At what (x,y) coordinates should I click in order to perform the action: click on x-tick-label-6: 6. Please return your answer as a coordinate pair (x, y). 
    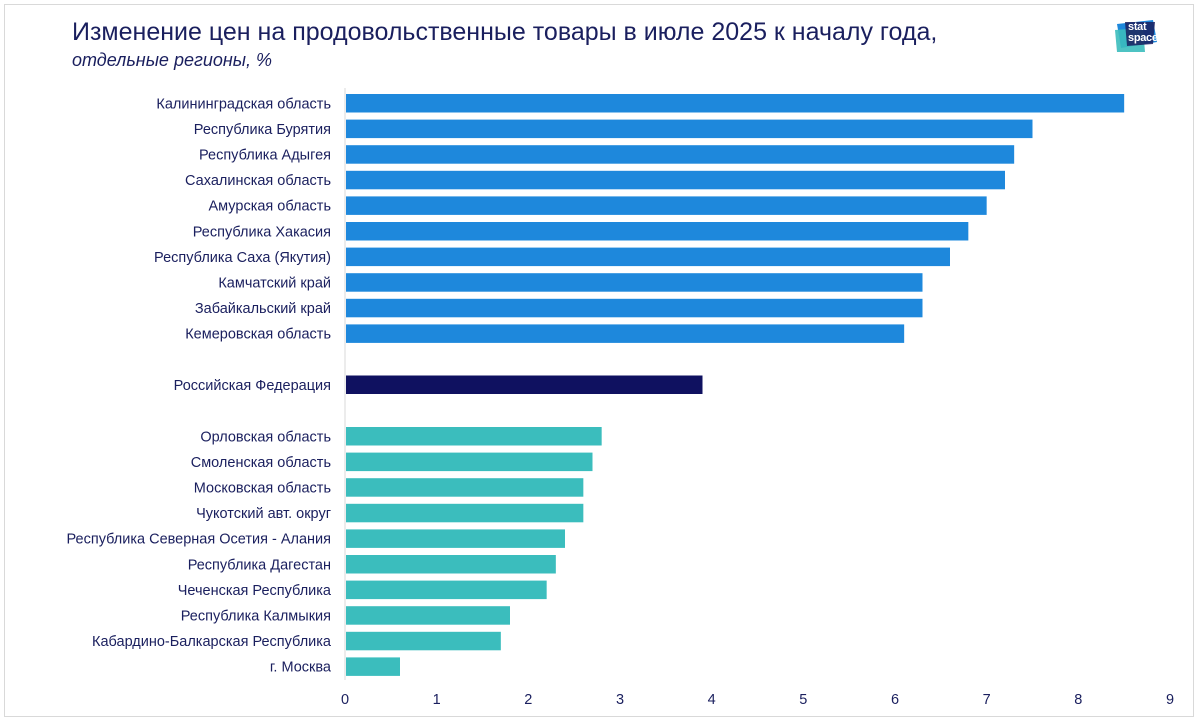
    Looking at the image, I should click on (895, 700).